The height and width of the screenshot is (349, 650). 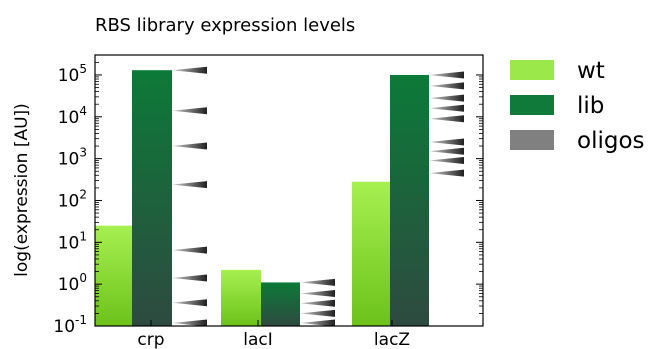 I want to click on legend-swatch-lib, so click(x=532, y=105).